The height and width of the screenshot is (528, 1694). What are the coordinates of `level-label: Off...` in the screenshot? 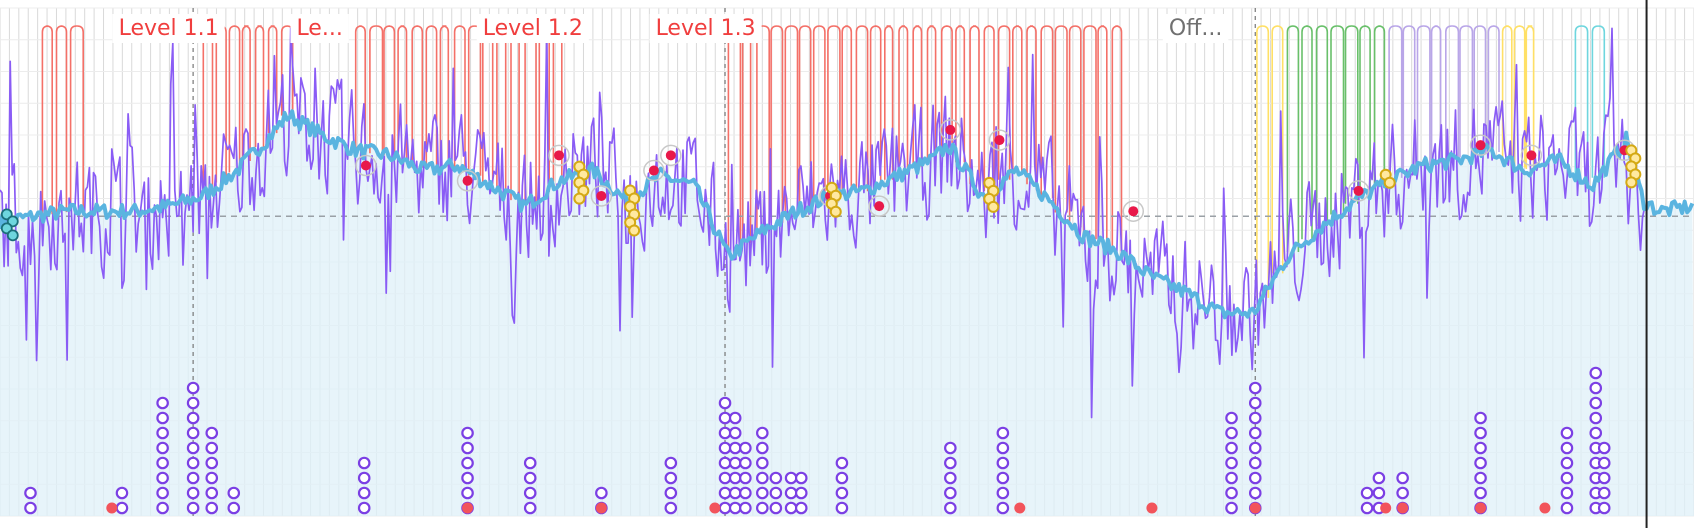 It's located at (1195, 28).